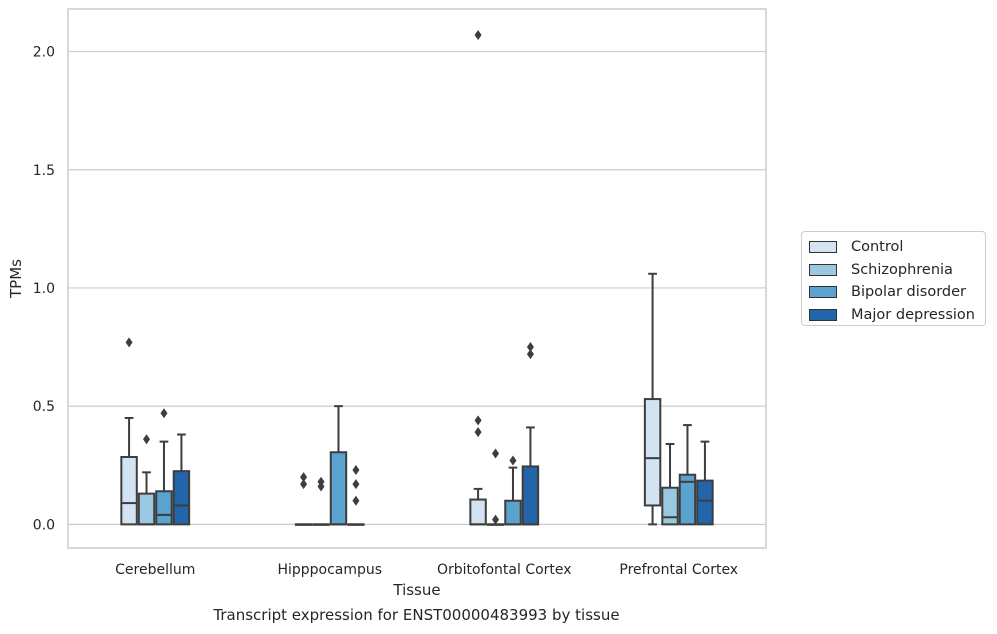  I want to click on y-tick-label: 1.5, so click(44, 171).